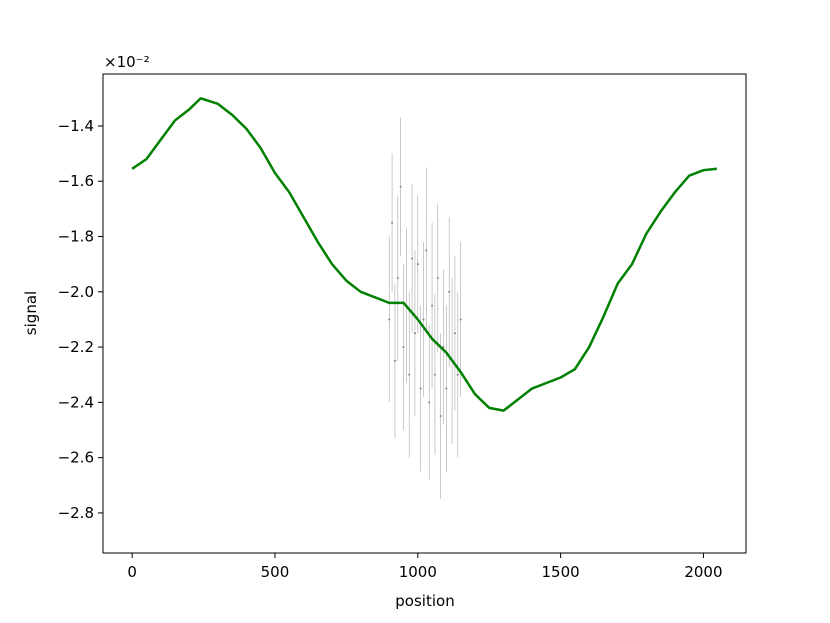  What do you see at coordinates (561, 572) in the screenshot?
I see `x-tick-label: 1500` at bounding box center [561, 572].